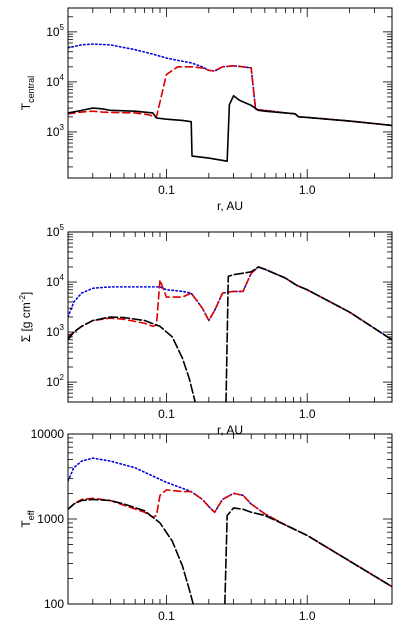 The width and height of the screenshot is (415, 623). What do you see at coordinates (55, 381) in the screenshot?
I see `y-tick-label: 10²` at bounding box center [55, 381].